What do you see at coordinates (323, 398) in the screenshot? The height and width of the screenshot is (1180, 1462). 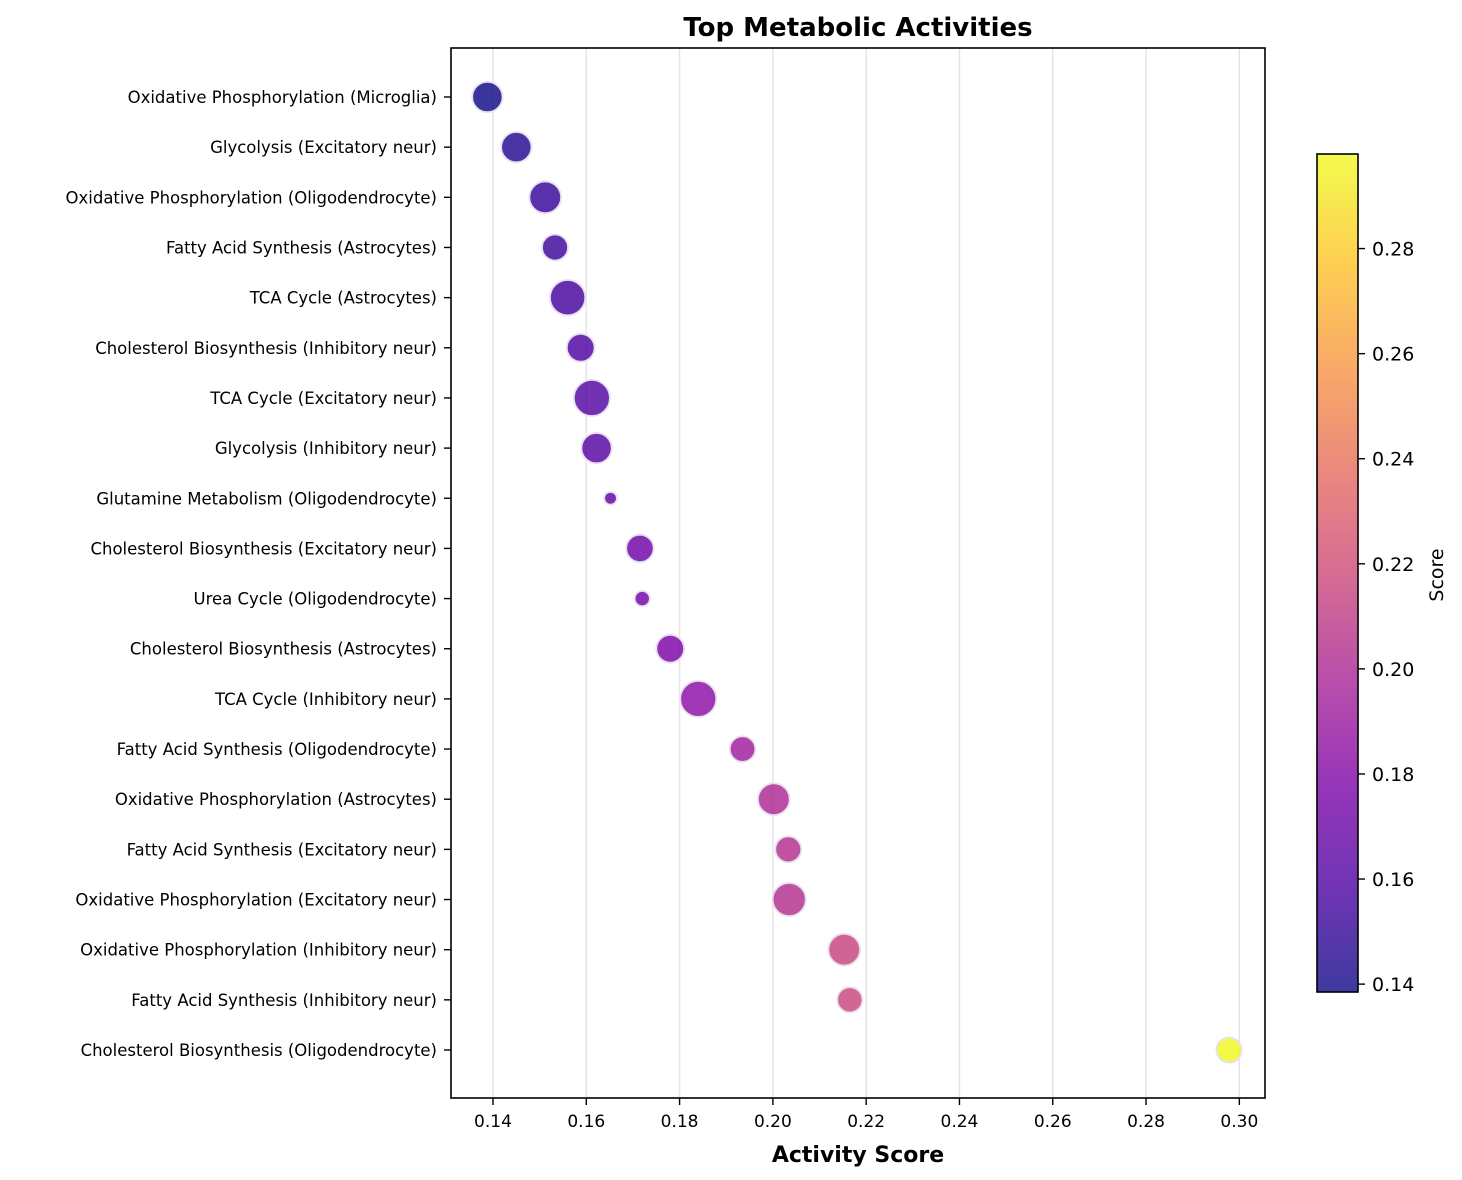 I see `y-tick-label: TCA Cycle (Excitatory neur)` at bounding box center [323, 398].